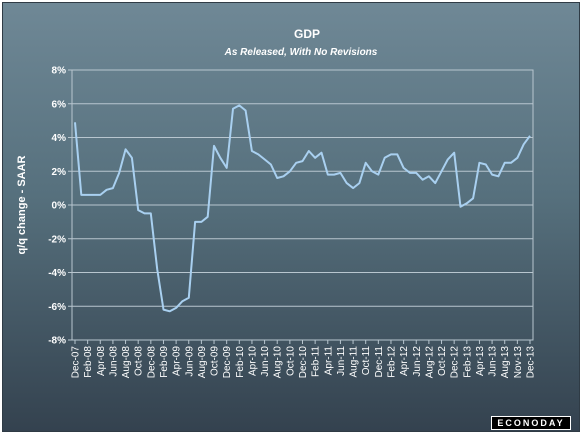  What do you see at coordinates (442, 361) in the screenshot?
I see `x-tick-label: Oct-12` at bounding box center [442, 361].